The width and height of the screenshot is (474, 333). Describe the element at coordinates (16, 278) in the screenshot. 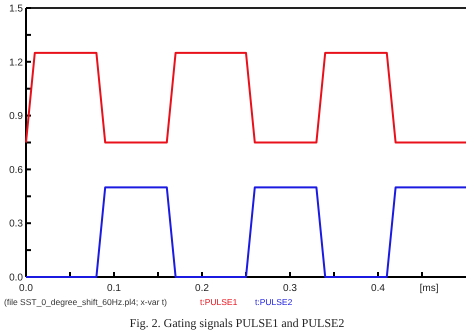

I see `y-tick-label: 0.0` at that location.